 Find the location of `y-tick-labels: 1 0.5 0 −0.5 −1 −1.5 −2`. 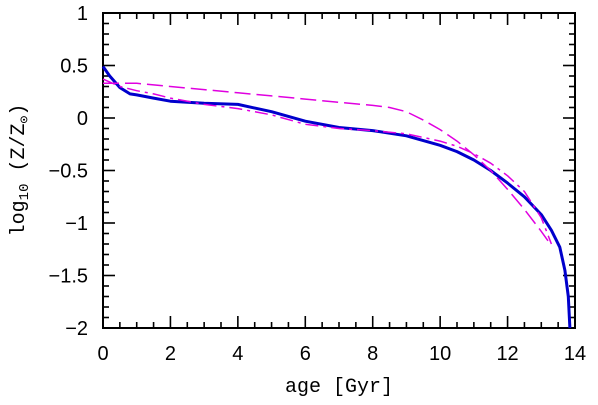

y-tick-labels: 1 0.5 0 −0.5 −1 −1.5 −2 is located at coordinates (68, 171).